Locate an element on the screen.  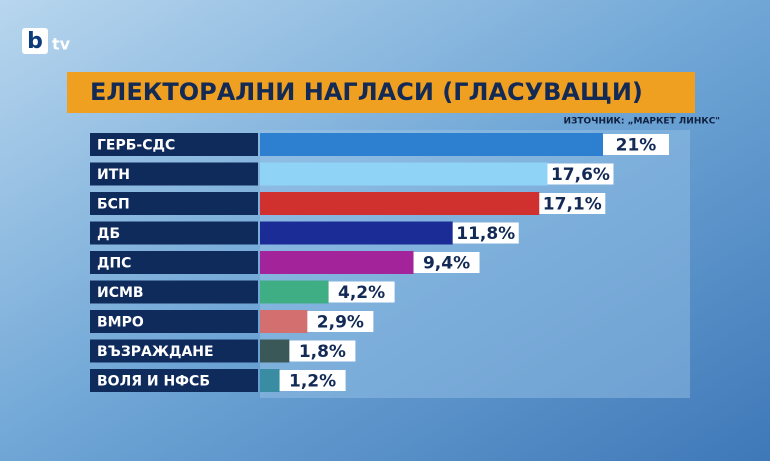
value-label: 17,1% is located at coordinates (572, 205).